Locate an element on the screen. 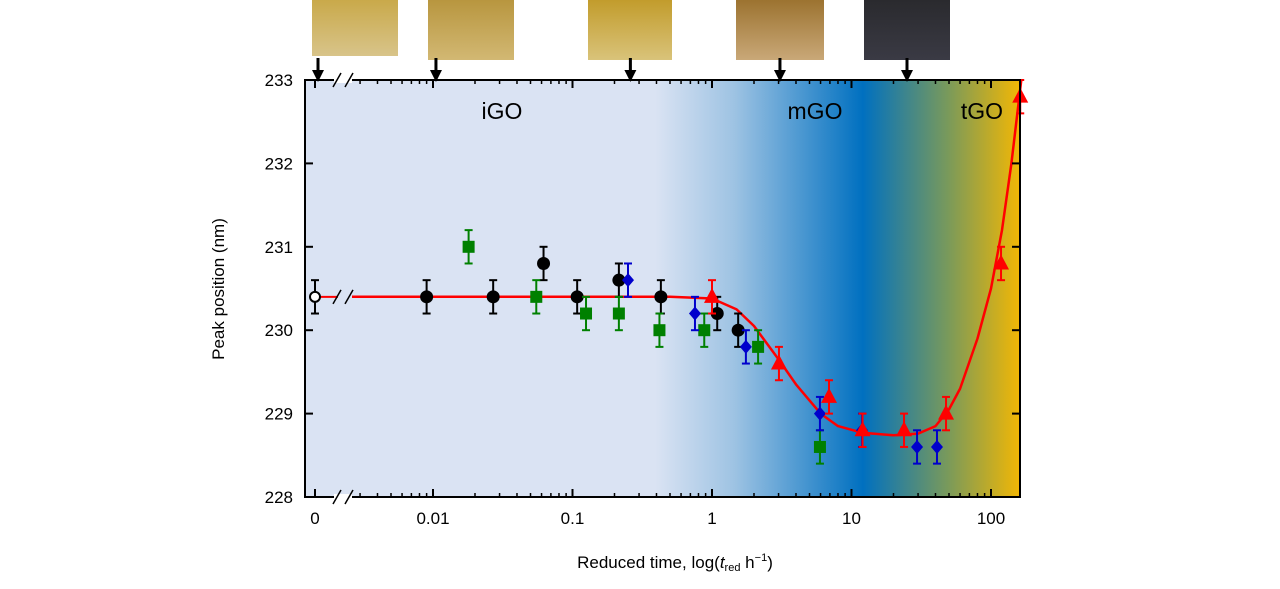 This screenshot has height=589, width=1280. x-tick-label: 0.01 is located at coordinates (432, 518).